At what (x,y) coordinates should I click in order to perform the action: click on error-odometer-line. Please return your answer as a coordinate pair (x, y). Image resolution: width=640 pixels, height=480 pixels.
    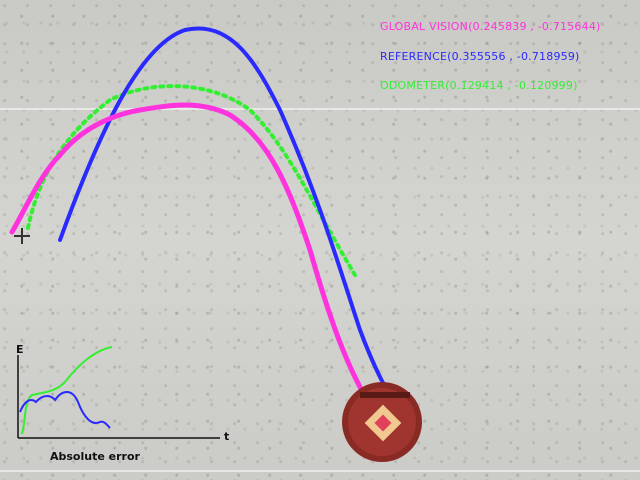
    Looking at the image, I should click on (67, 390).